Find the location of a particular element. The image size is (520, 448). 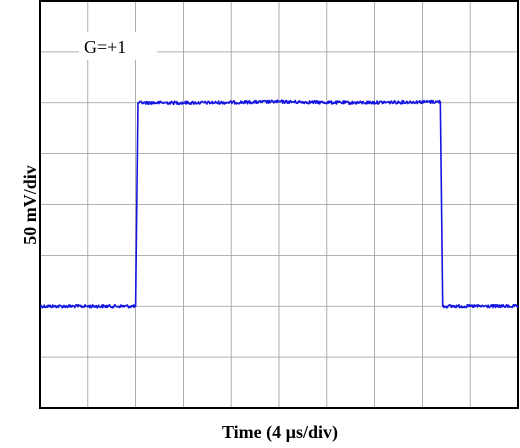

gain-annotation: G=+1 is located at coordinates (105, 47).